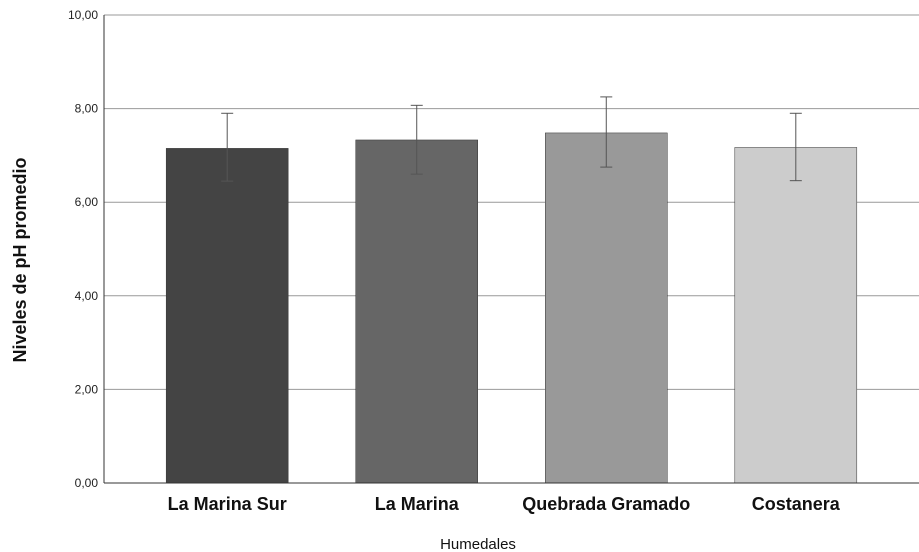 This screenshot has width=919, height=552. Describe the element at coordinates (606, 504) in the screenshot. I see `x-tick-label: Quebrada Gramado` at that location.